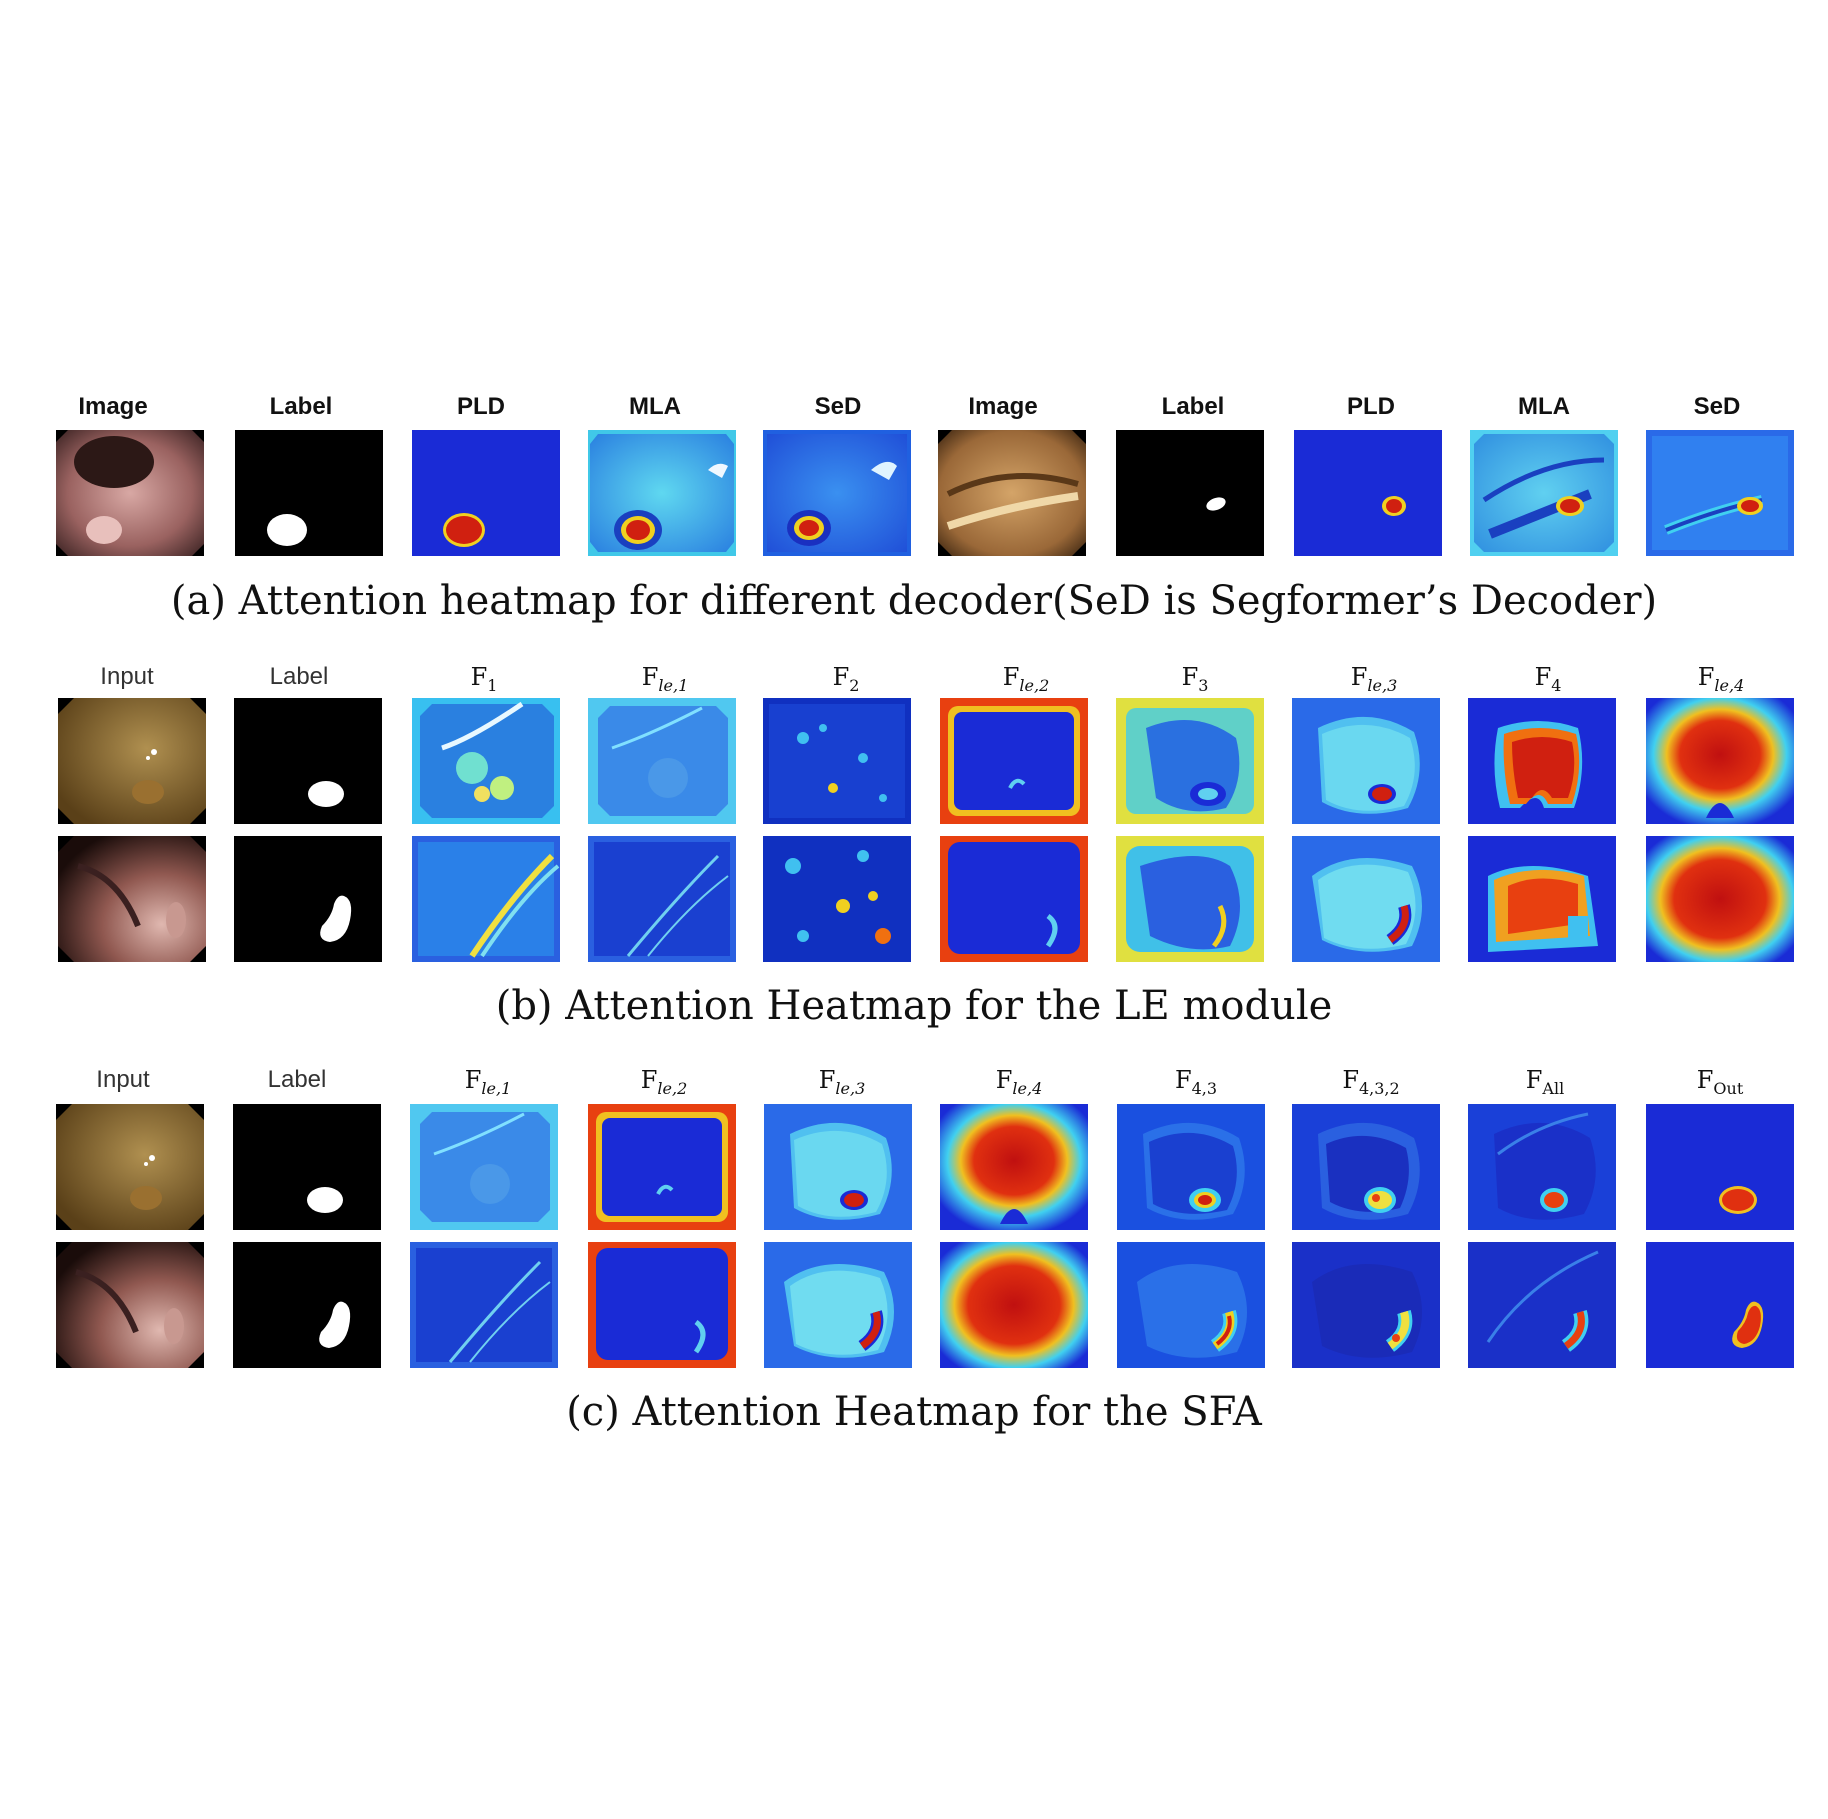  What do you see at coordinates (1545, 1082) in the screenshot?
I see `header-fall: FAll` at bounding box center [1545, 1082].